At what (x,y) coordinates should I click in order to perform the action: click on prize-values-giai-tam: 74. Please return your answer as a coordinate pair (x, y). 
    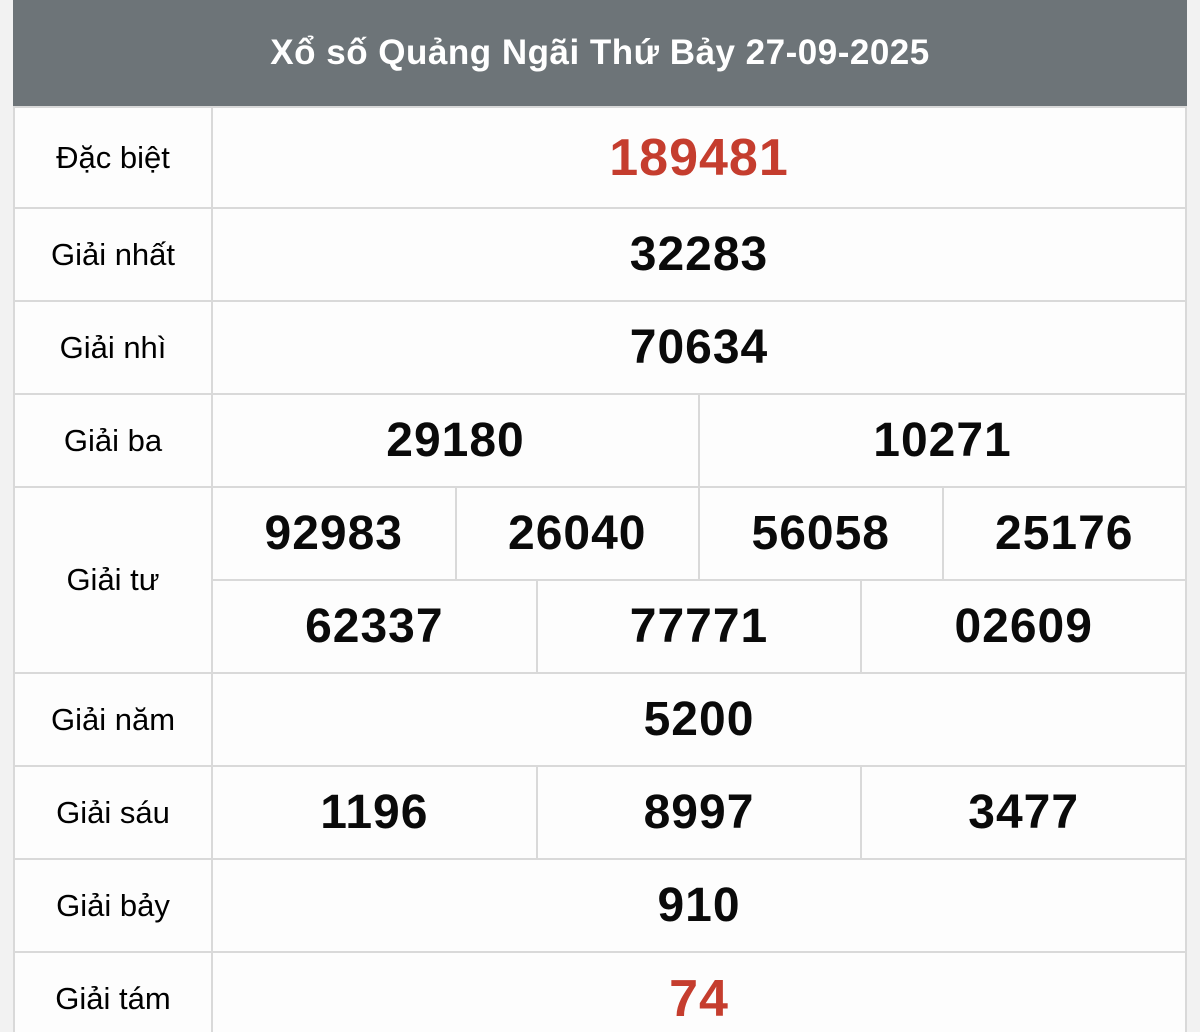
    Looking at the image, I should click on (699, 992).